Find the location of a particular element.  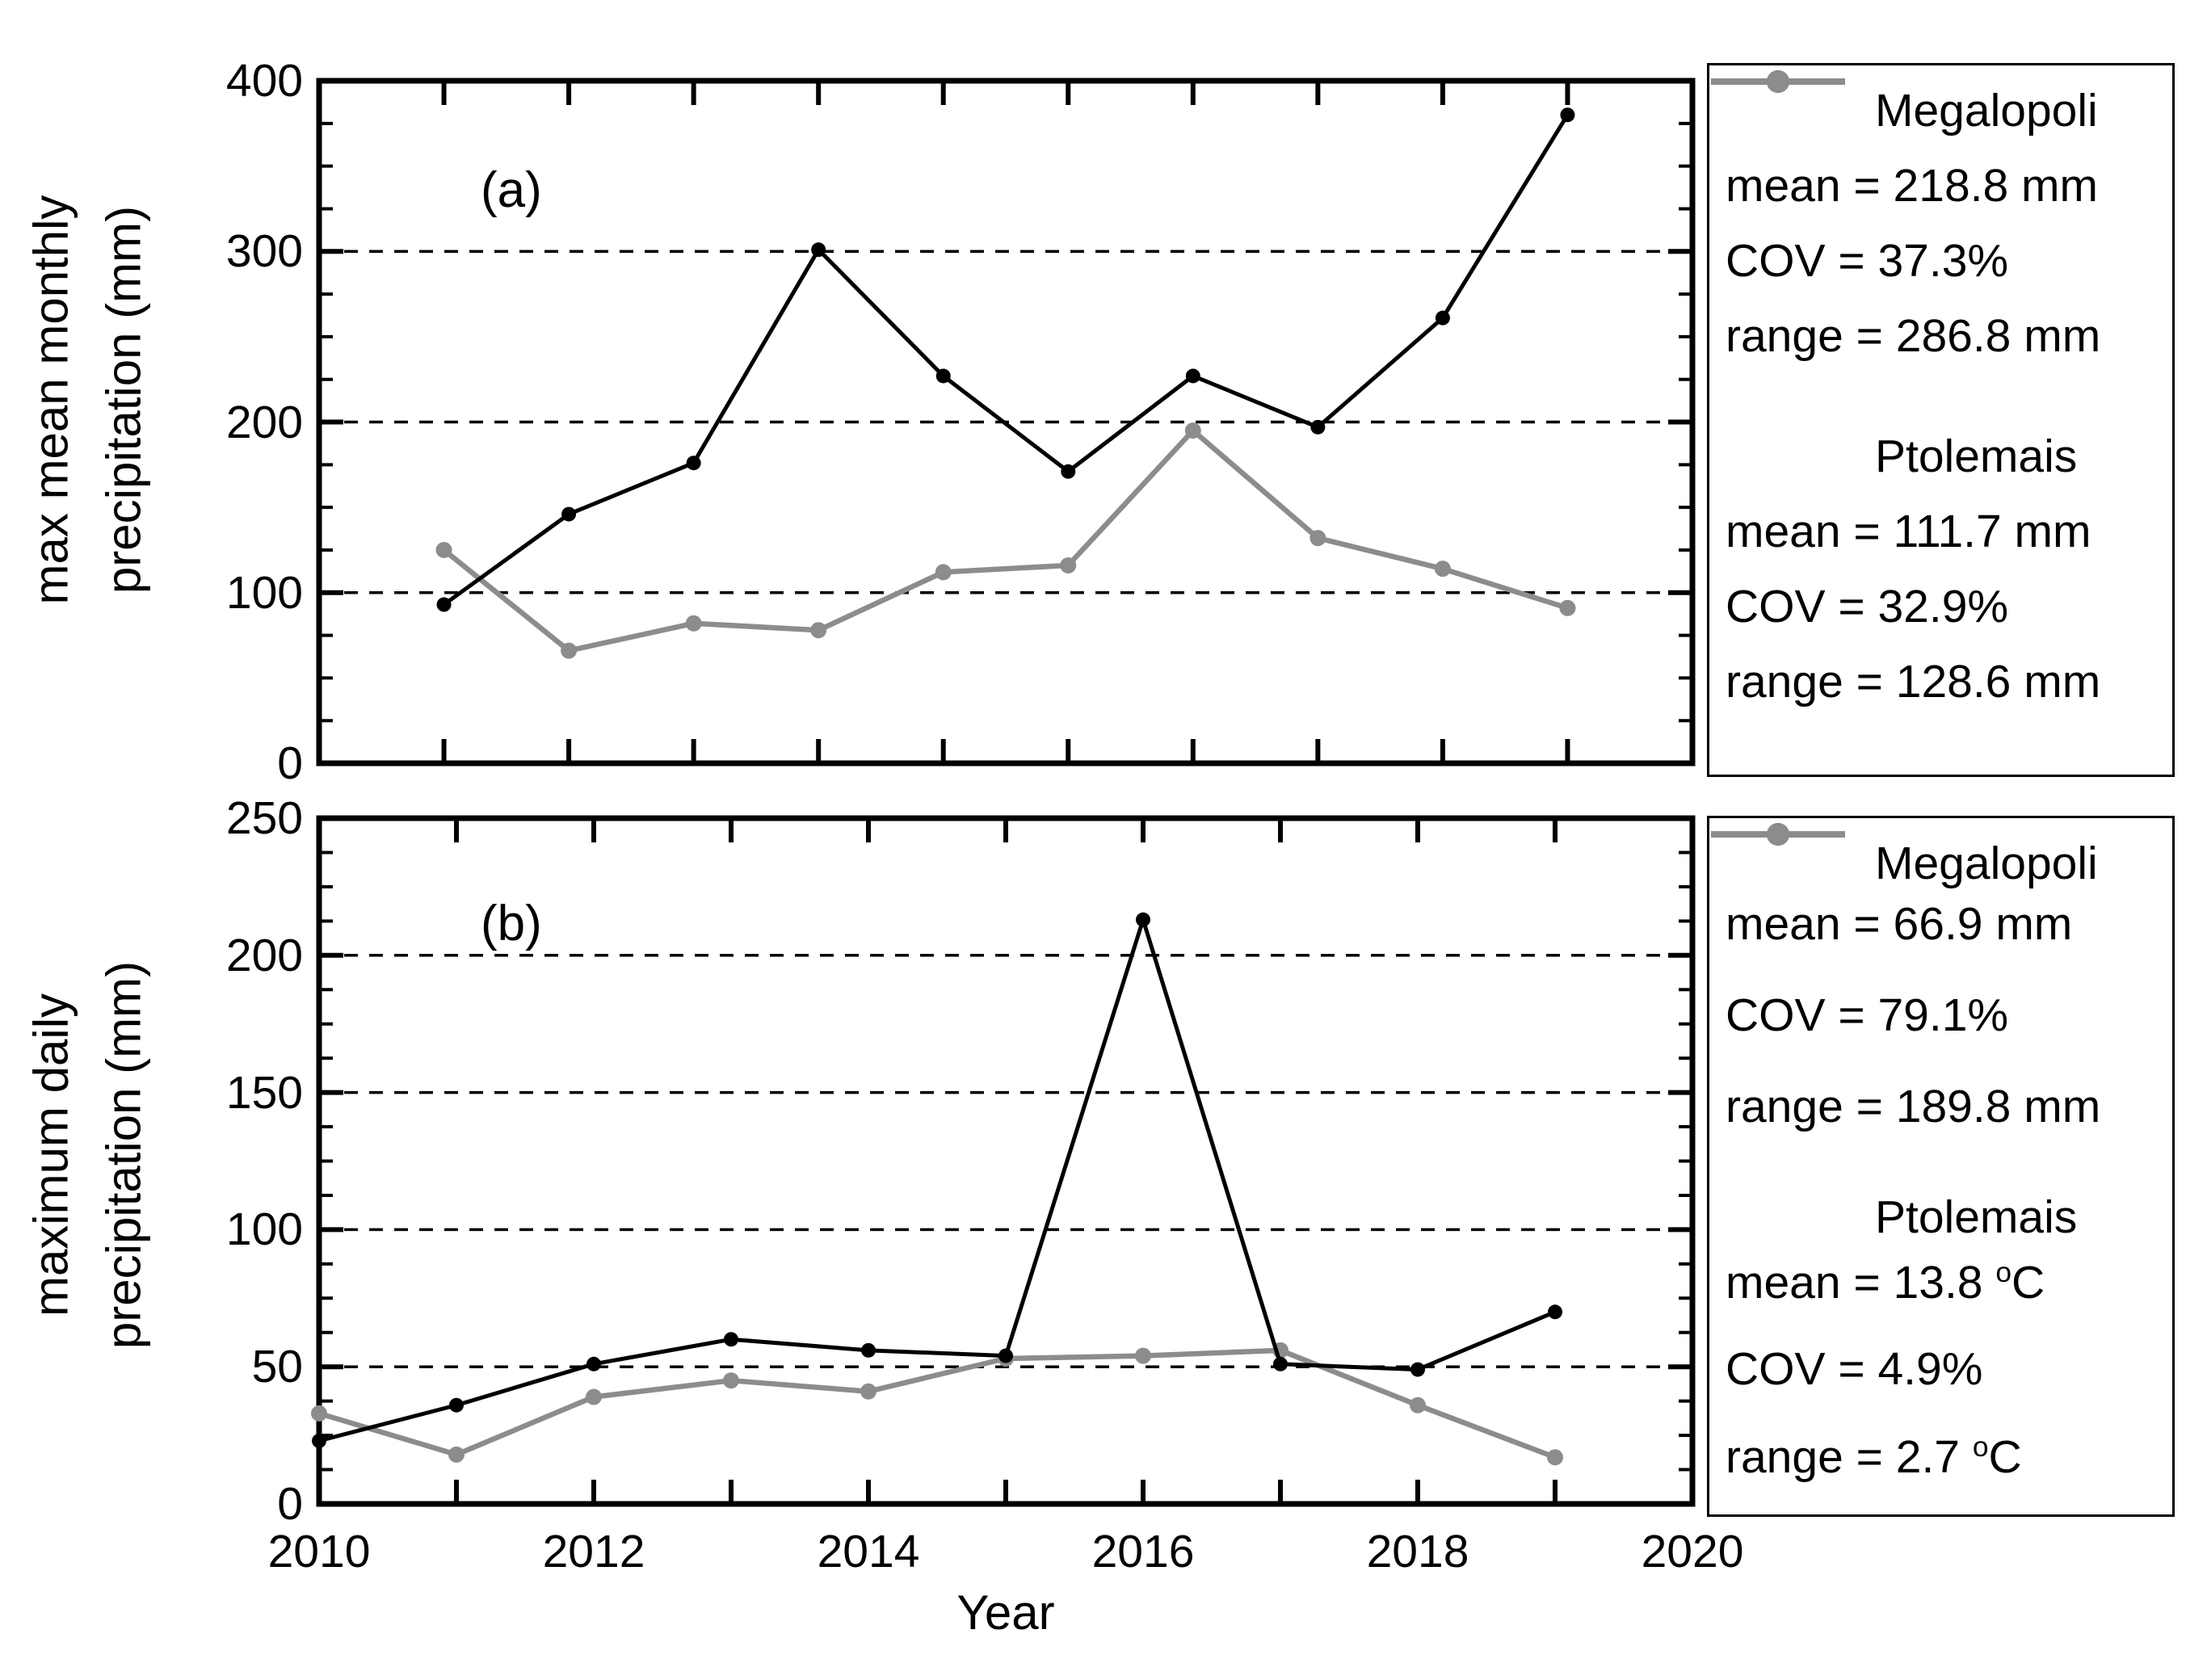

y-tick-label: 300 is located at coordinates (264, 252).